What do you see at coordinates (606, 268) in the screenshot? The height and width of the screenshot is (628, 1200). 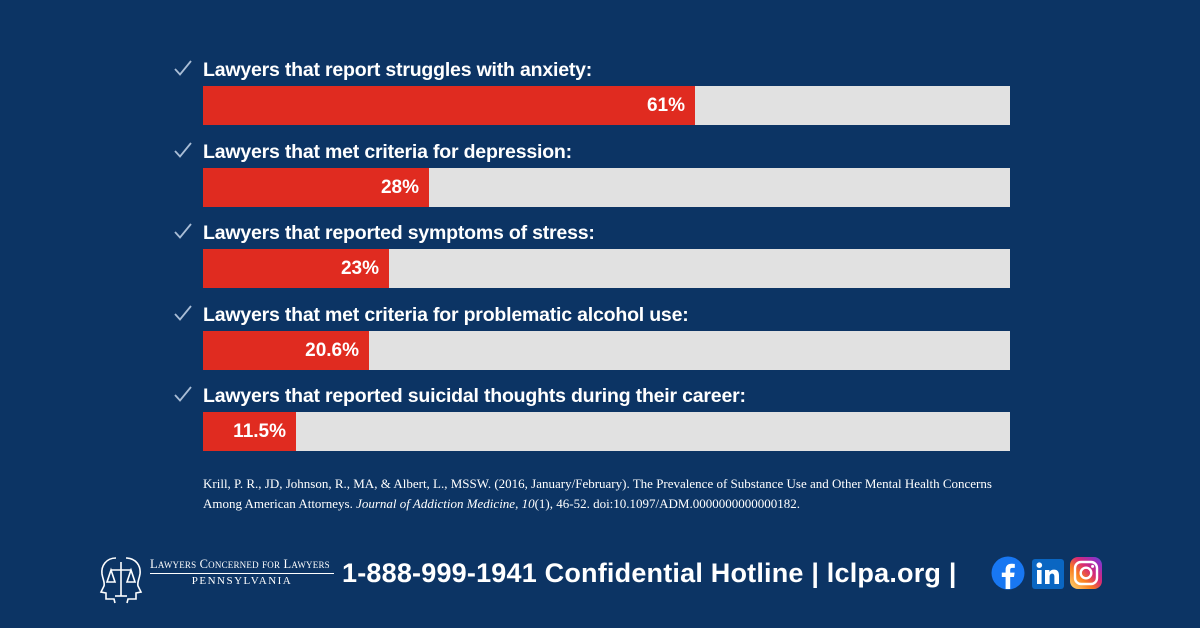 I see `bar-track: 23%` at bounding box center [606, 268].